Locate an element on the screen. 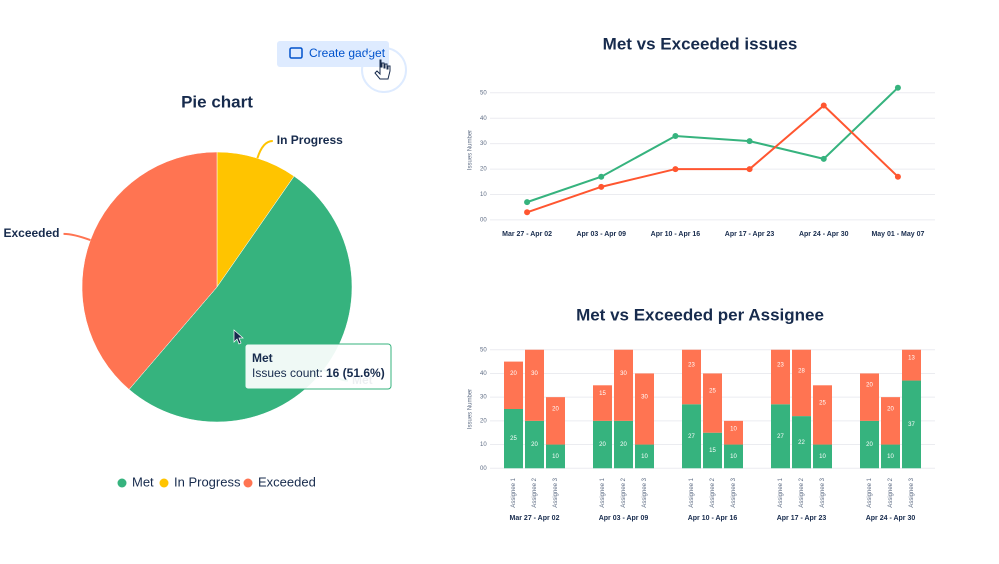 Image resolution: width=999 pixels, height=564 pixels. create-gadget-button: Create gadget is located at coordinates (333, 54).